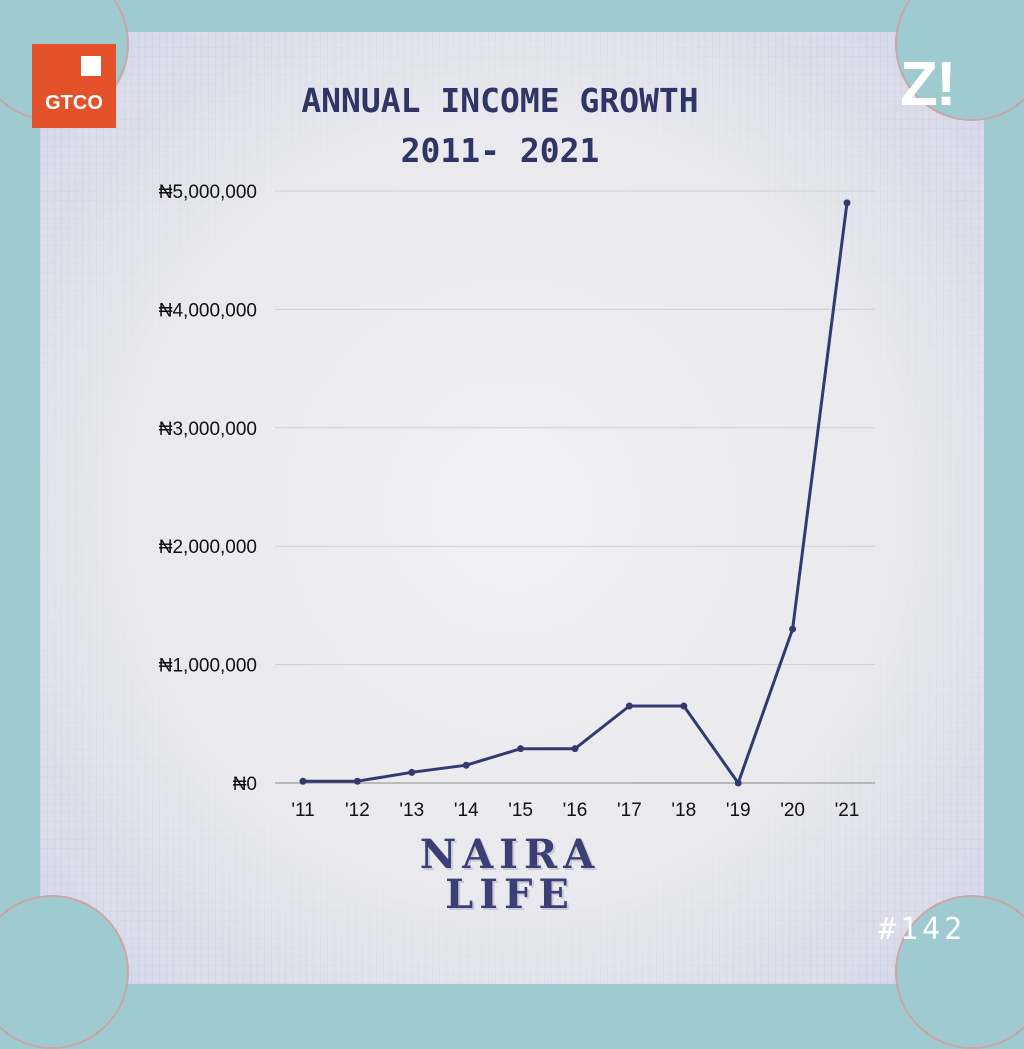 The width and height of the screenshot is (1024, 1049). What do you see at coordinates (922, 929) in the screenshot?
I see `issue-number: #142` at bounding box center [922, 929].